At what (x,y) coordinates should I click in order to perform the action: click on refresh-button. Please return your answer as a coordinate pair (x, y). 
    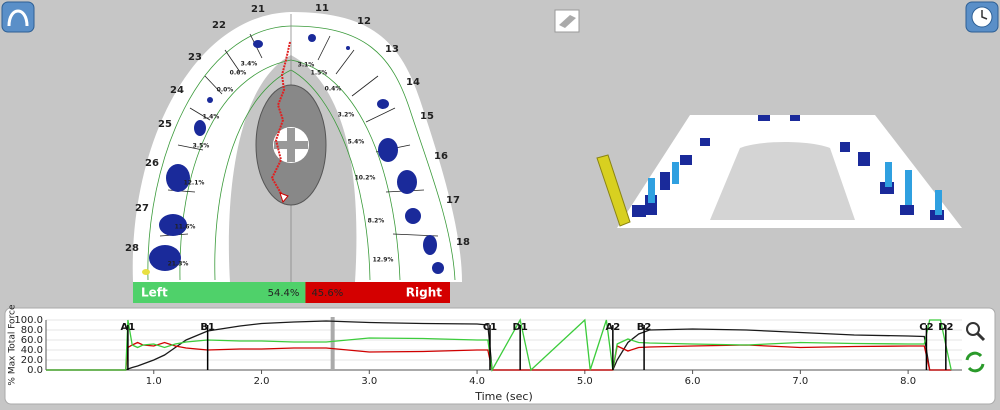
    Looking at the image, I should click on (975, 362).